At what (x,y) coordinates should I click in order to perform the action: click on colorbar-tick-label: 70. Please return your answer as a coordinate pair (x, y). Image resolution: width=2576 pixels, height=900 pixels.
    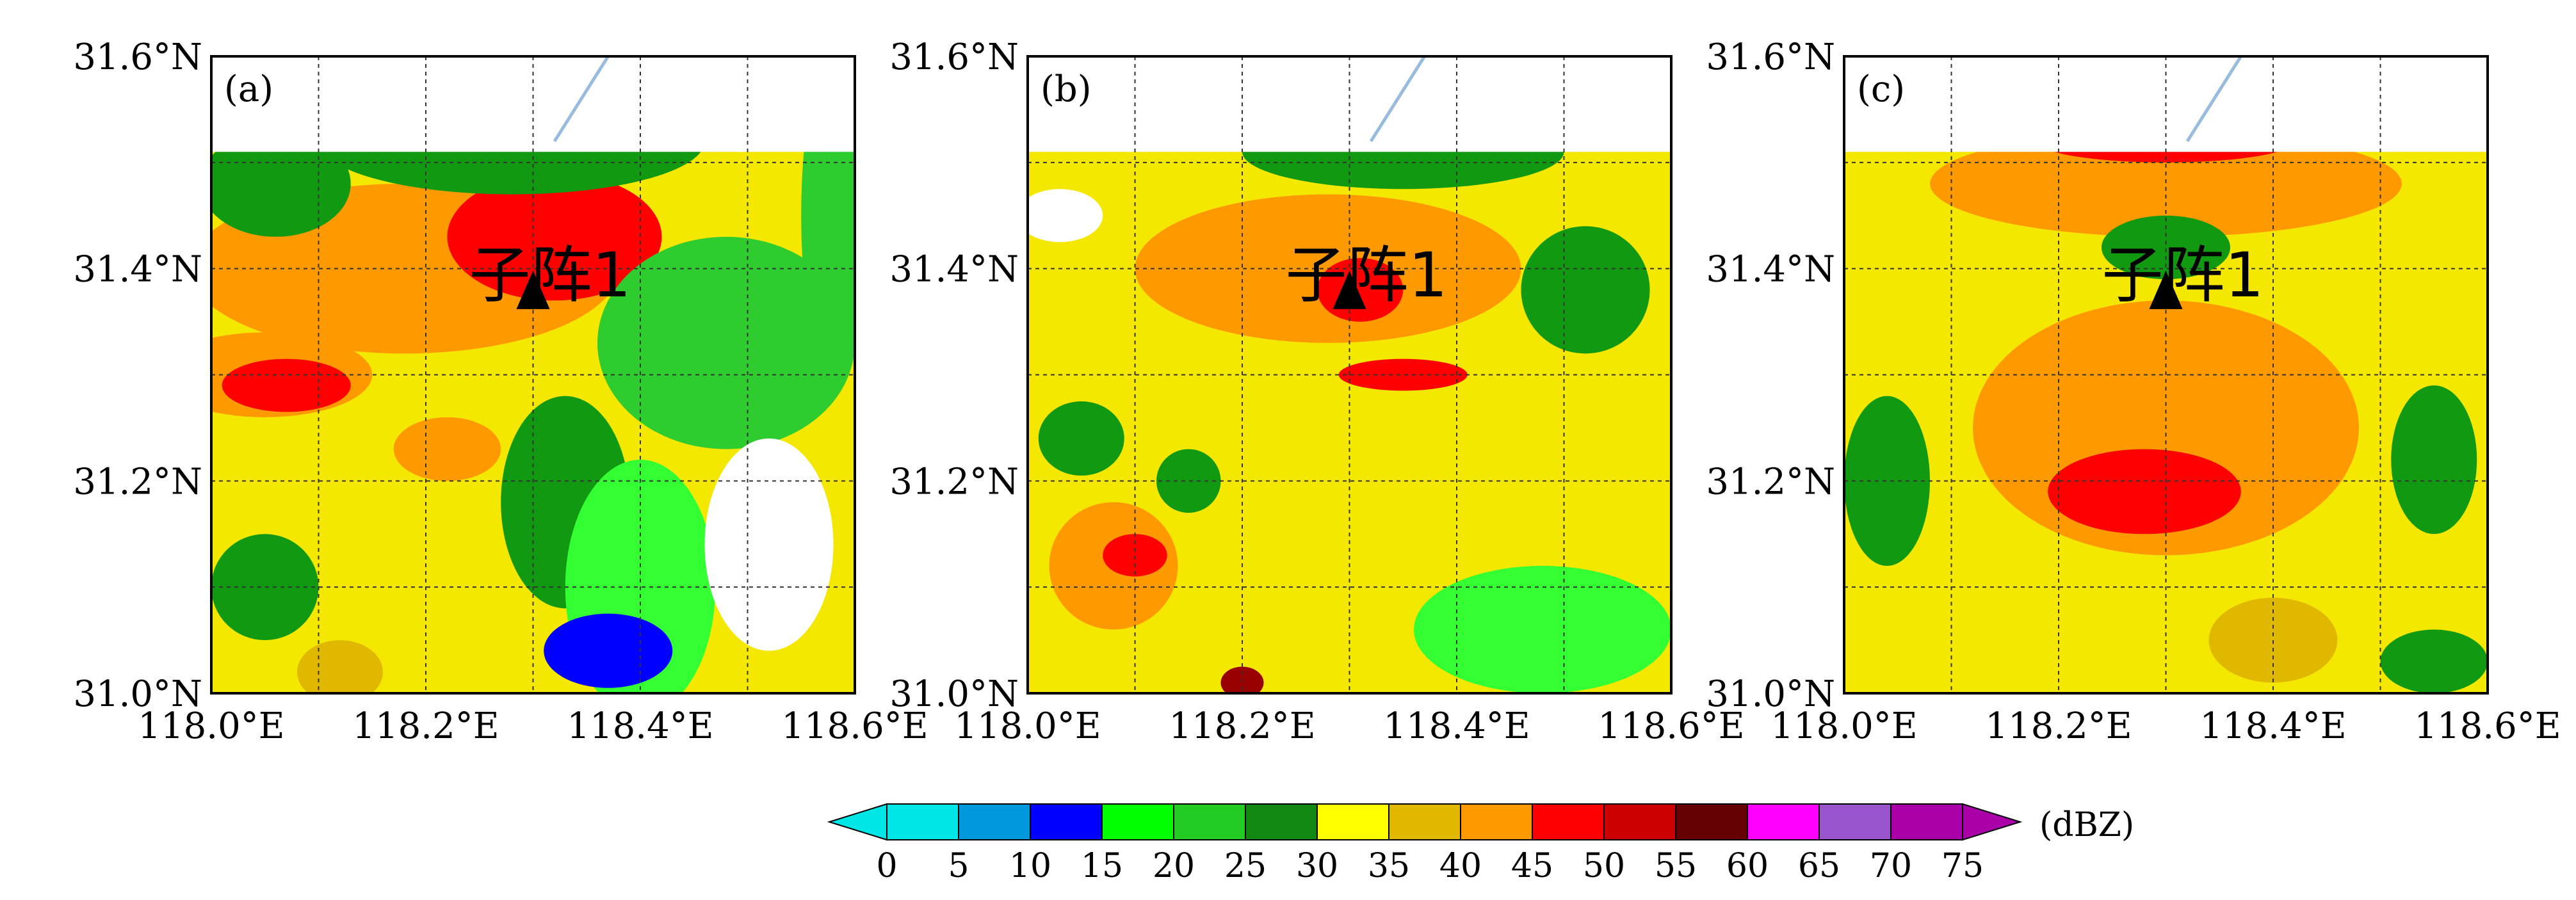
    Looking at the image, I should click on (1891, 866).